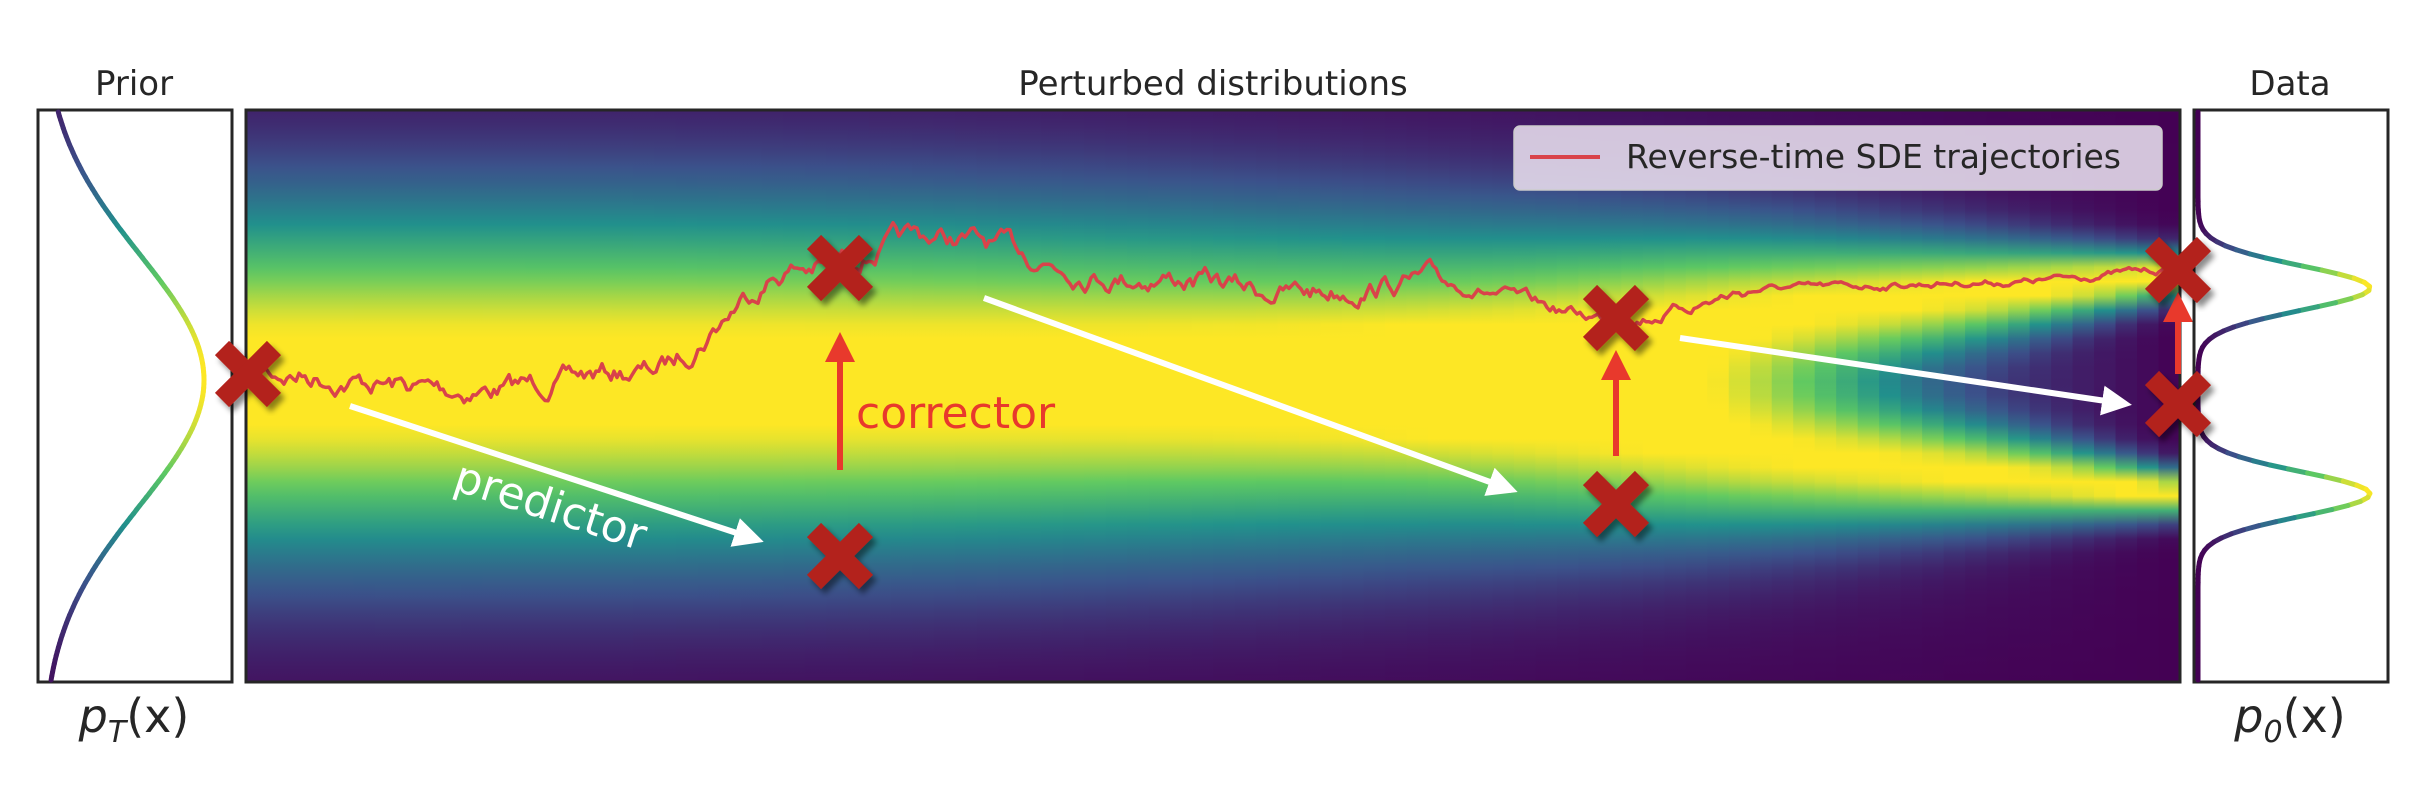 The height and width of the screenshot is (796, 2424). What do you see at coordinates (2289, 719) in the screenshot?
I see `data-axis-label: p0(x)` at bounding box center [2289, 719].